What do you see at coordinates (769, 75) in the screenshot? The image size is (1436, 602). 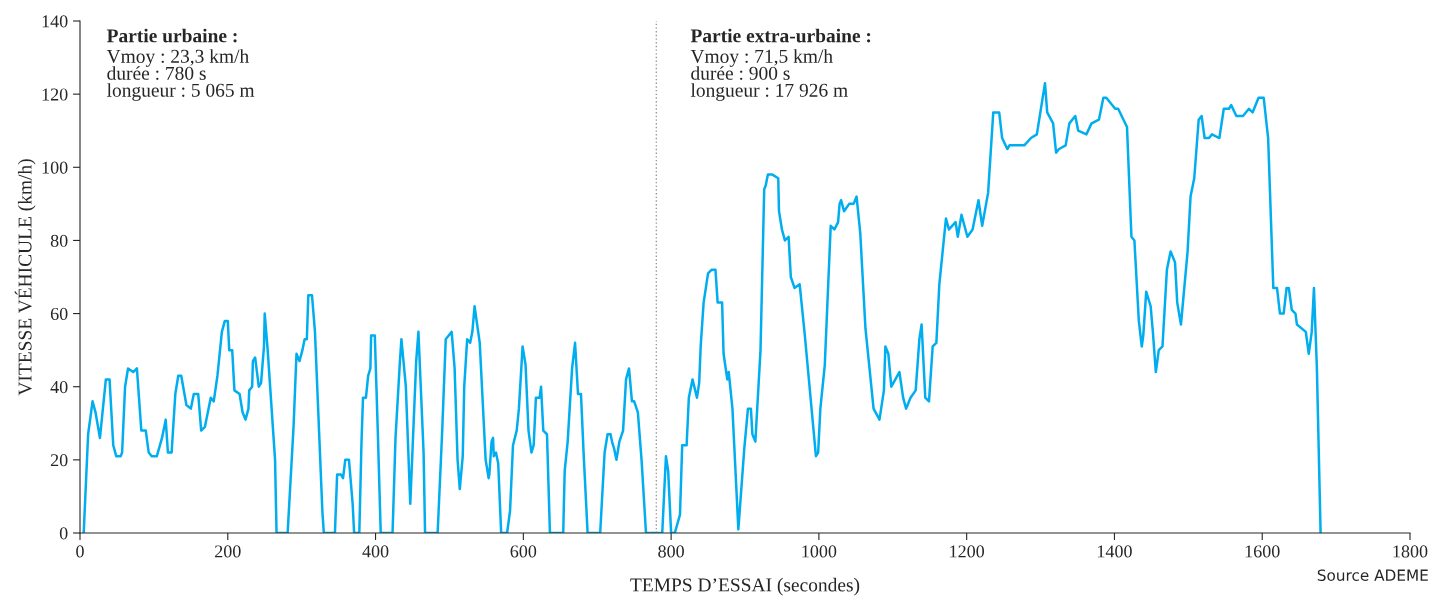 I see `annotation: Vmoy : 71,5 km/h durée : 900 s longueur : 17 926 m` at bounding box center [769, 75].